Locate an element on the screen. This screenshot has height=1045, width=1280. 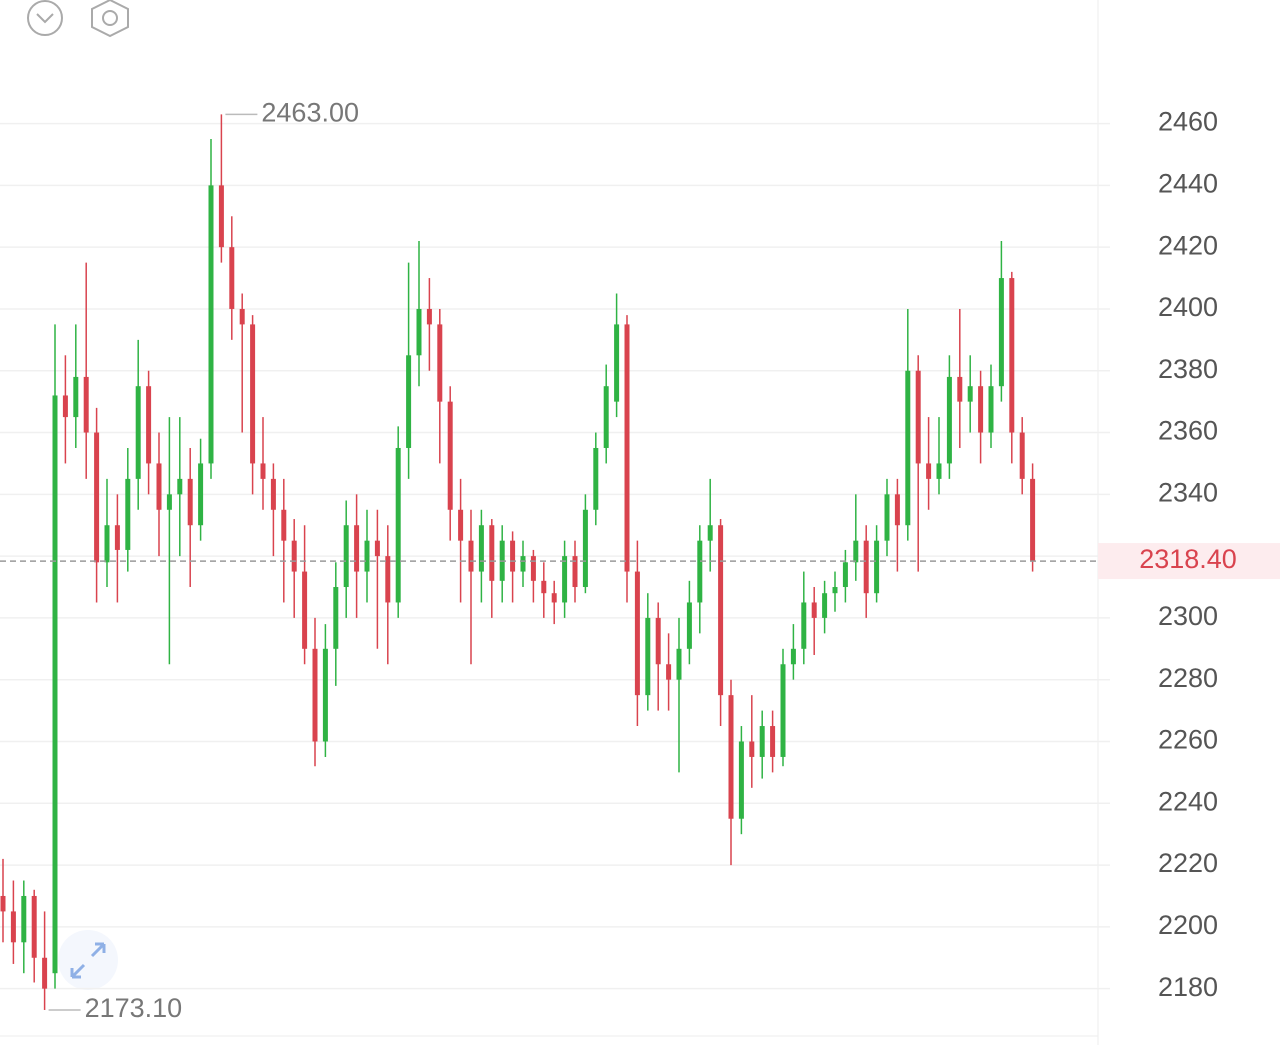
annotation-label: 2463.00 is located at coordinates (310, 112).